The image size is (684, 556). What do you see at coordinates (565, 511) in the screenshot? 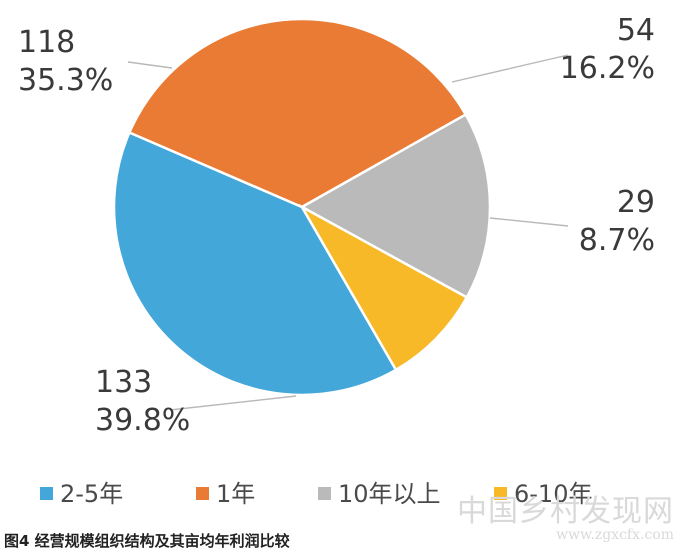
I see `watermark-text: 中国乡村发现网` at bounding box center [565, 511].